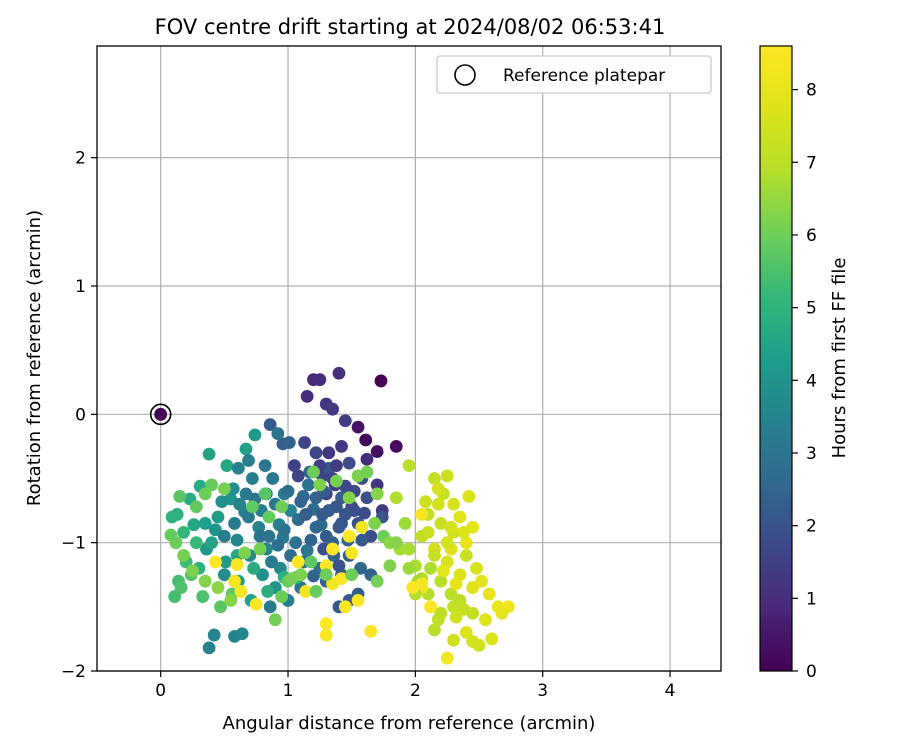  What do you see at coordinates (811, 672) in the screenshot?
I see `colorbar-tick-label: 0` at bounding box center [811, 672].